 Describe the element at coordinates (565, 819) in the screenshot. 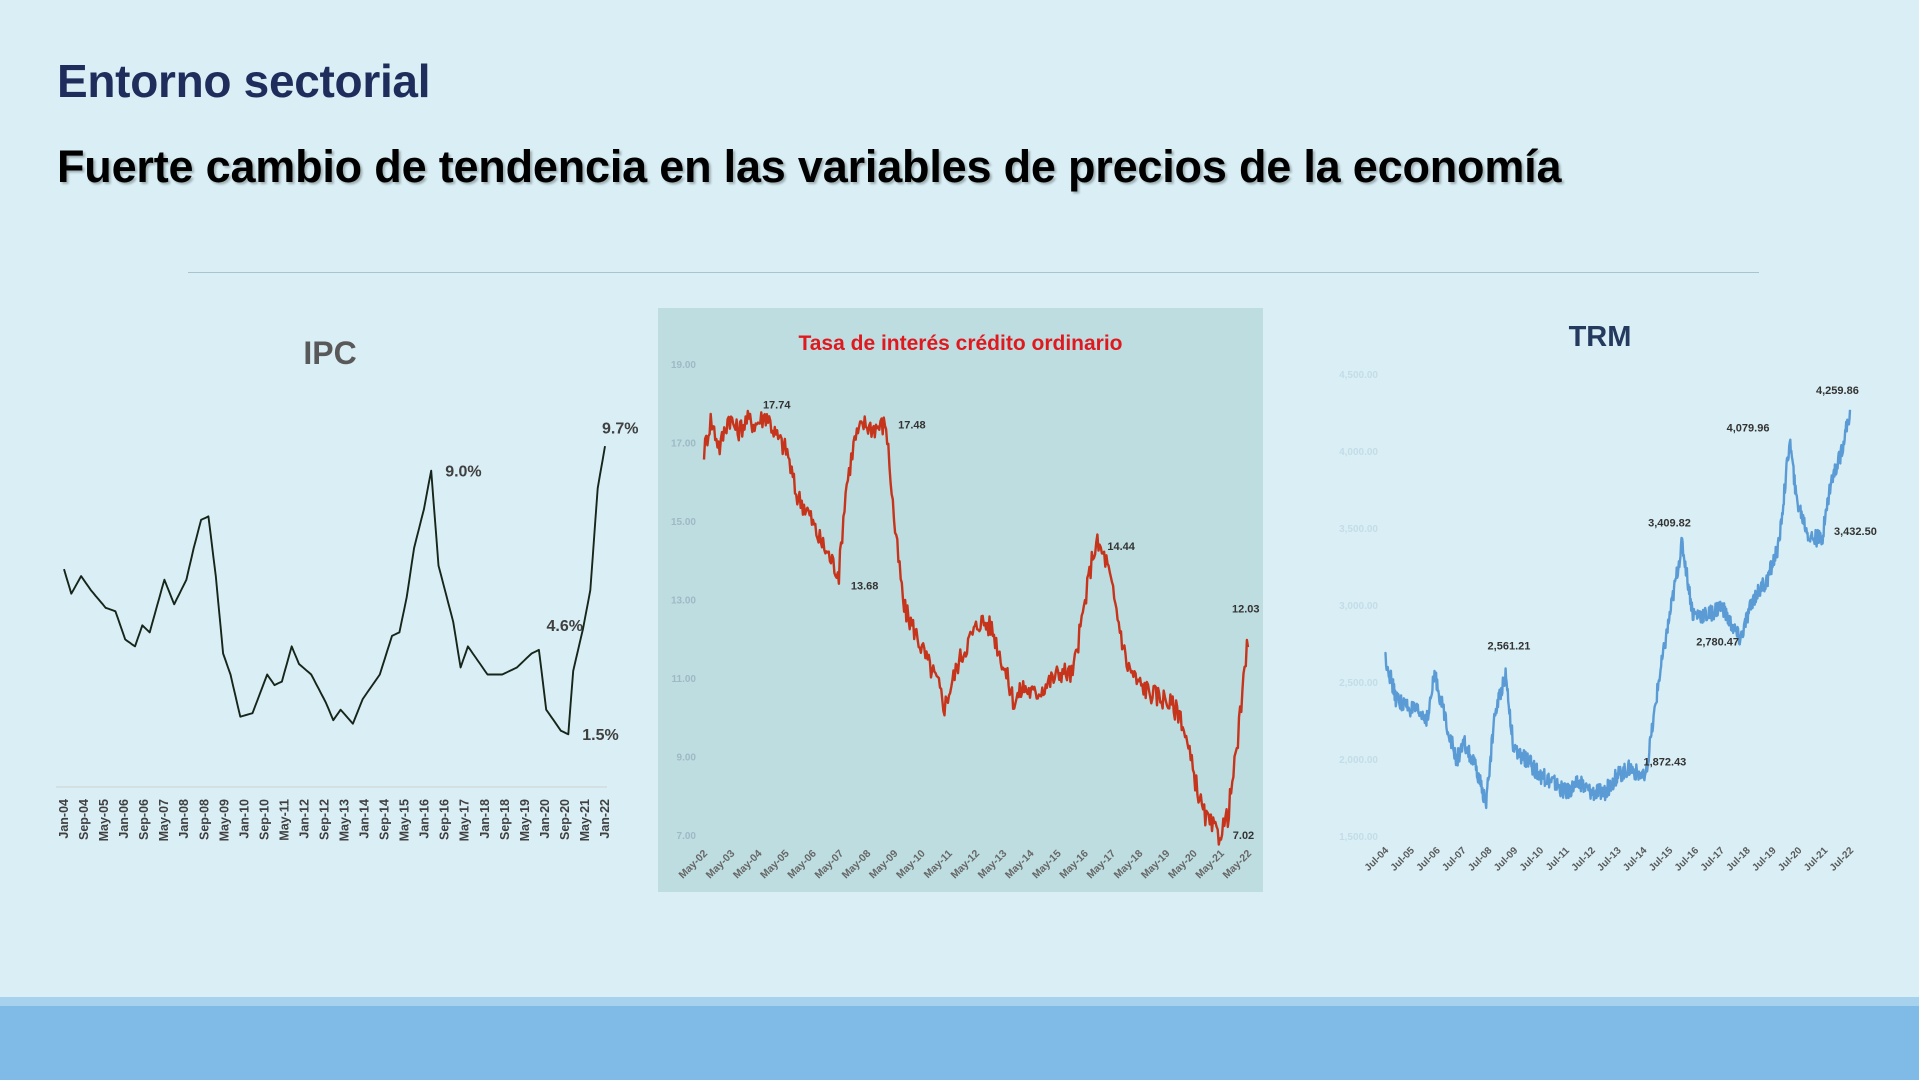

I see `x-tick-label: Sep-20` at that location.